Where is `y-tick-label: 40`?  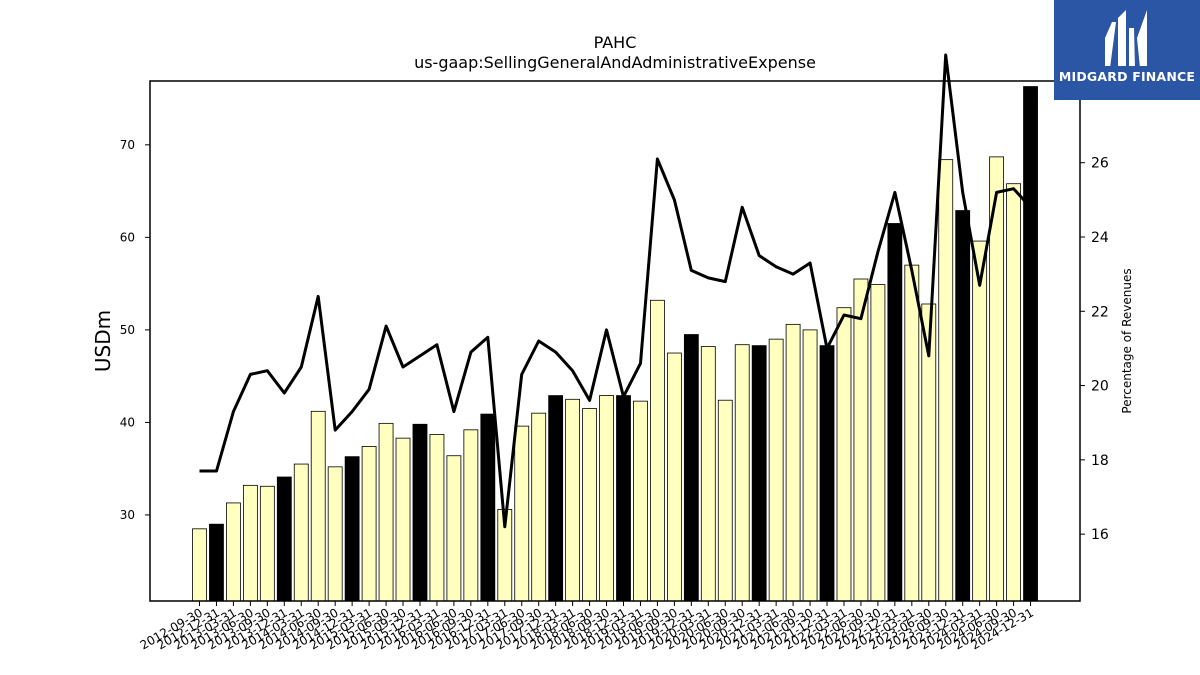 y-tick-label: 40 is located at coordinates (127, 422).